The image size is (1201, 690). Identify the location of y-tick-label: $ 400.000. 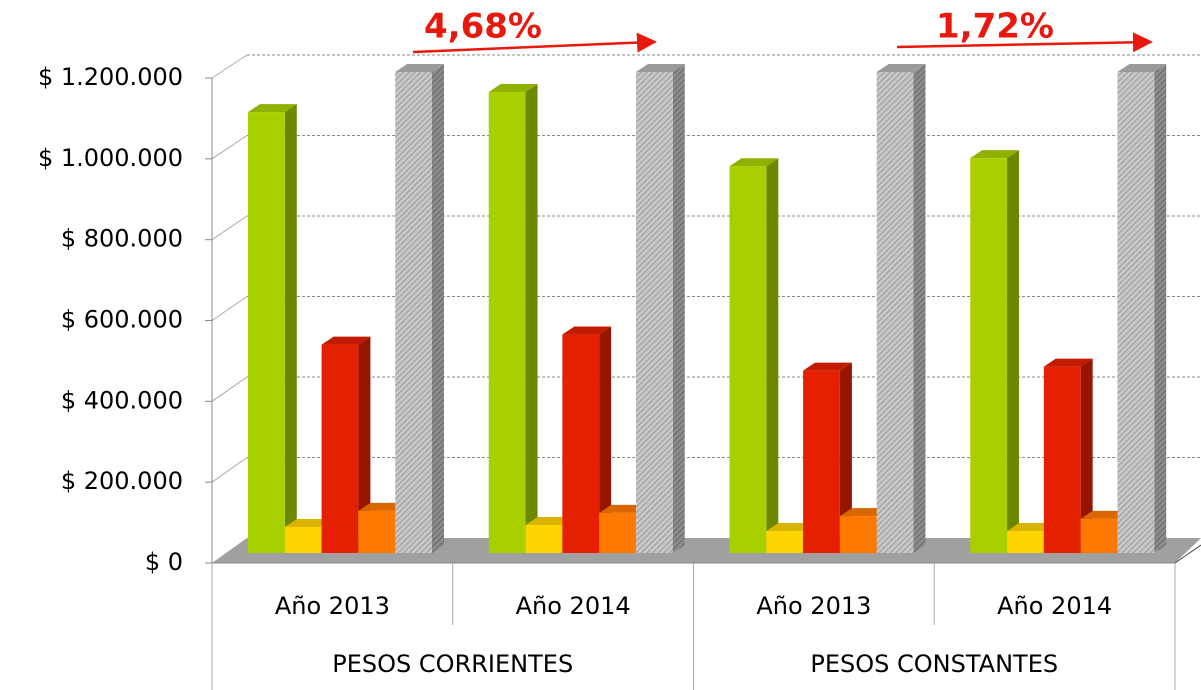
(122, 400).